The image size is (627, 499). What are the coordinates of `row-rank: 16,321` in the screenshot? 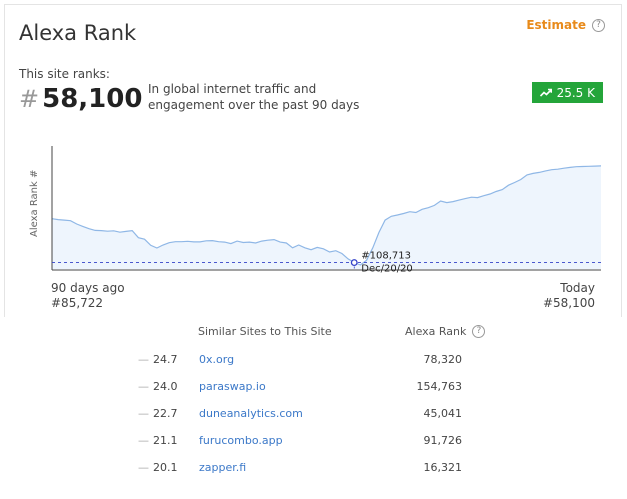 It's located at (443, 467).